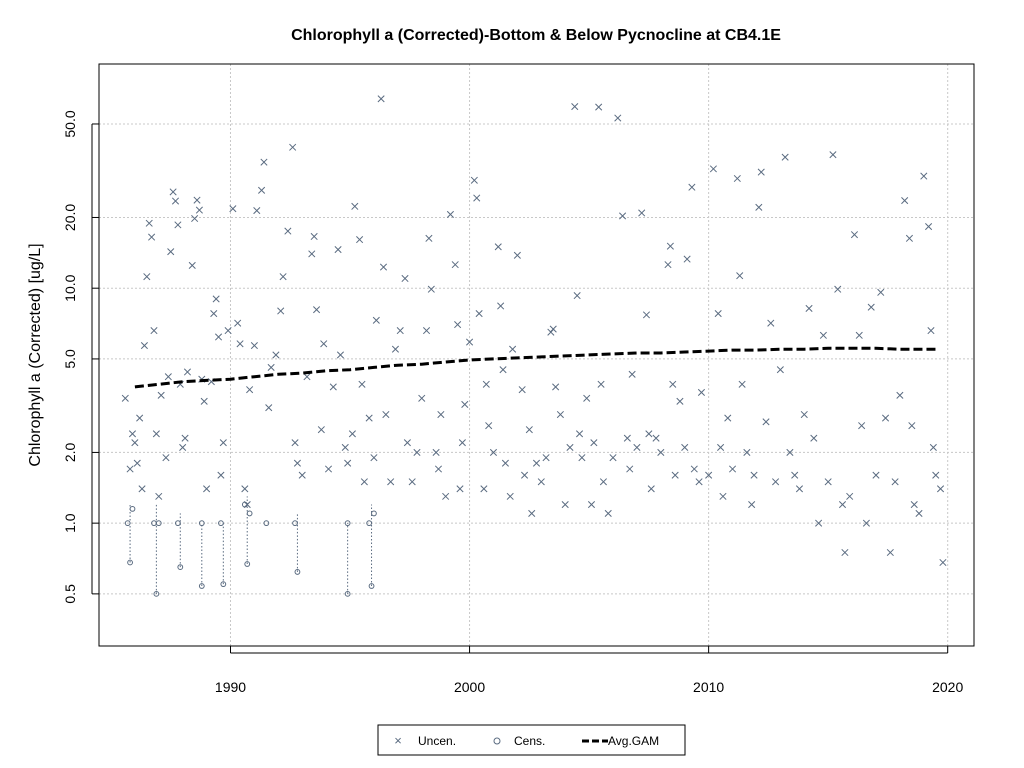  What do you see at coordinates (70, 594) in the screenshot?
I see `y-tick-label: 0.5` at bounding box center [70, 594].